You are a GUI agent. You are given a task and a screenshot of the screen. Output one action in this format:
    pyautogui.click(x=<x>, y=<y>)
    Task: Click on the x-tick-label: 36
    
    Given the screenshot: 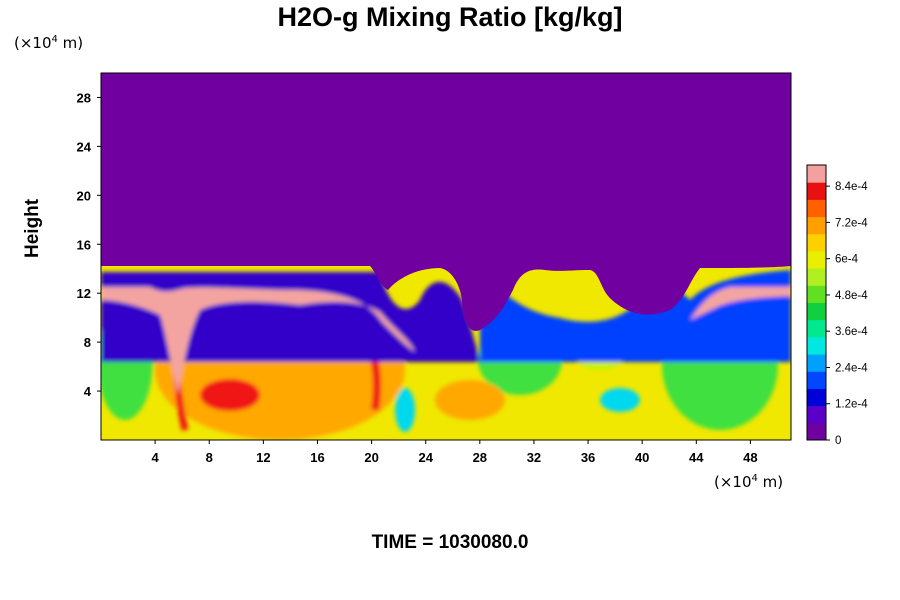 What is the action you would take?
    pyautogui.click(x=588, y=457)
    